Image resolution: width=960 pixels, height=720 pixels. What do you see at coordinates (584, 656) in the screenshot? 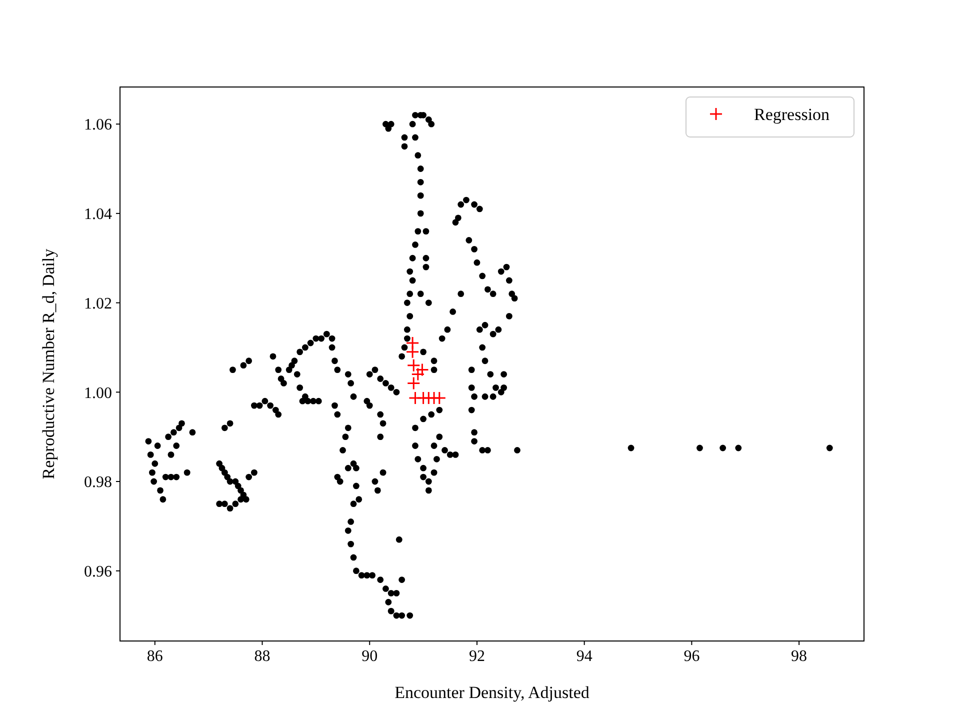
I see `x-tick-label: 94` at bounding box center [584, 656].